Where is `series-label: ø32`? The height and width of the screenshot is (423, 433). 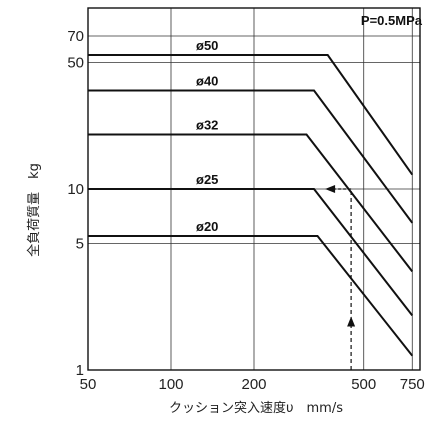
series-label: ø32 is located at coordinates (207, 125).